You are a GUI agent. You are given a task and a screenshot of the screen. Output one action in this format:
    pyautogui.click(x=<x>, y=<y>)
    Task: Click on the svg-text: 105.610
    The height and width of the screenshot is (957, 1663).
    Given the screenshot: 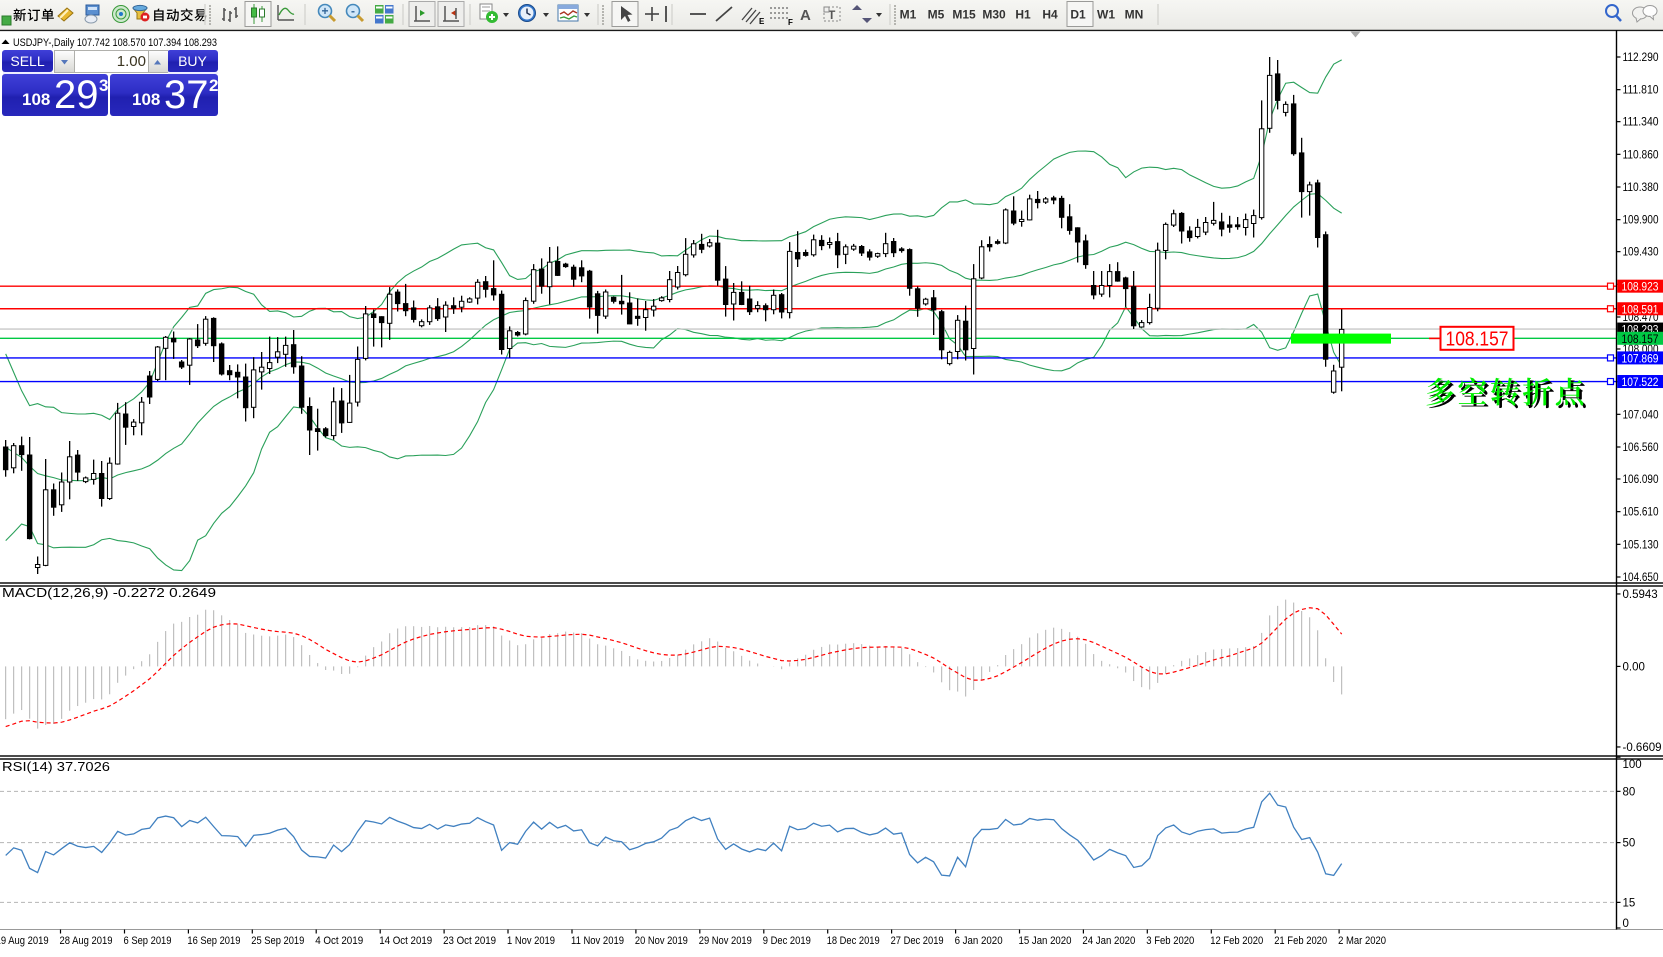 What is the action you would take?
    pyautogui.click(x=1641, y=513)
    